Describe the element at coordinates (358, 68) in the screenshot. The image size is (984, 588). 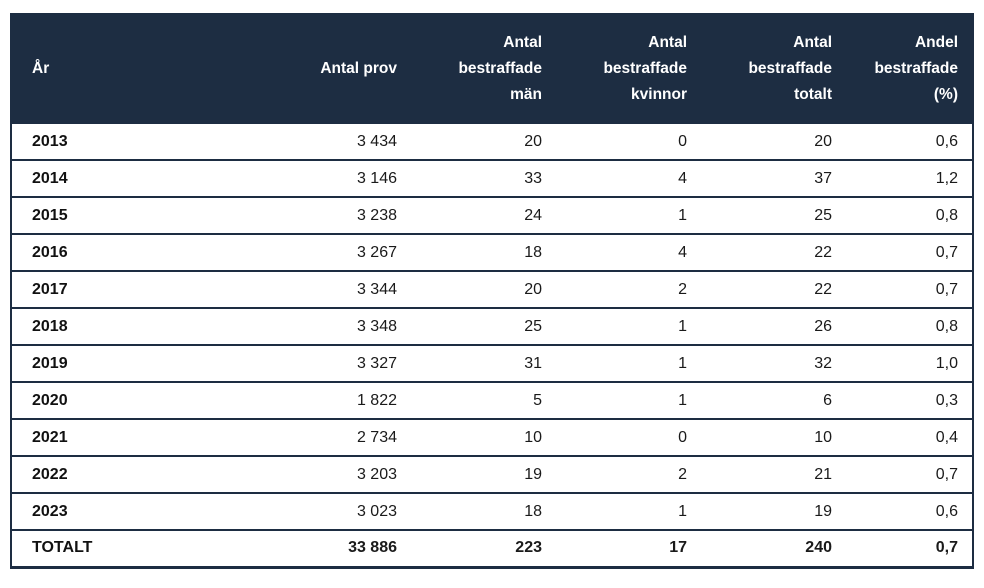
I see `column-header-label: Antal prov` at that location.